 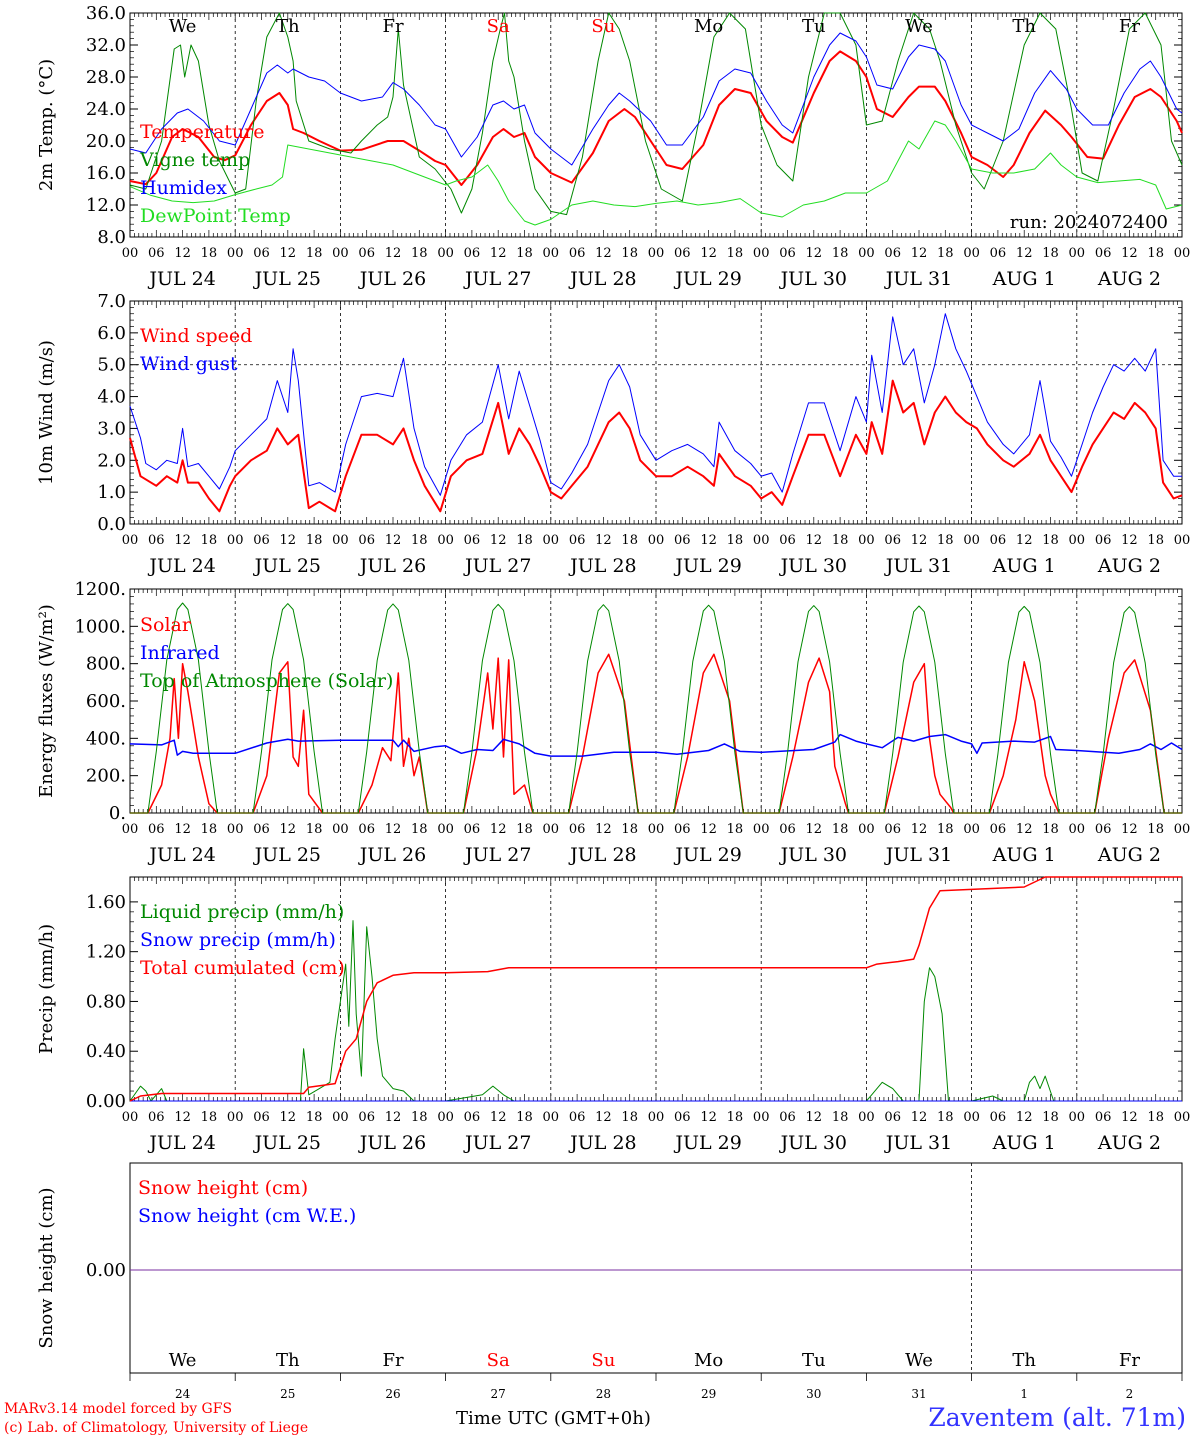 I want to click on y-tick-label: 16.0, so click(x=106, y=173).